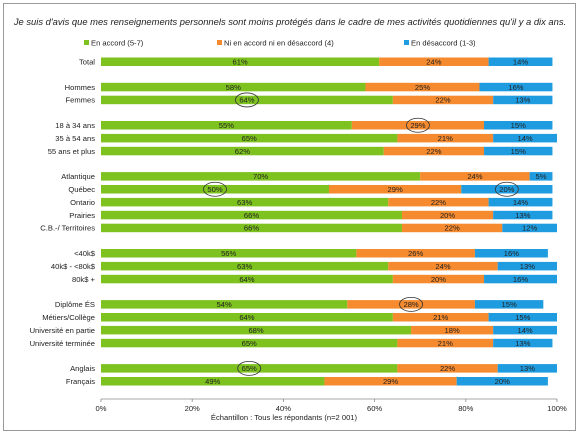 The height and width of the screenshot is (435, 580). I want to click on data-label-ontario-3: 14%, so click(520, 202).